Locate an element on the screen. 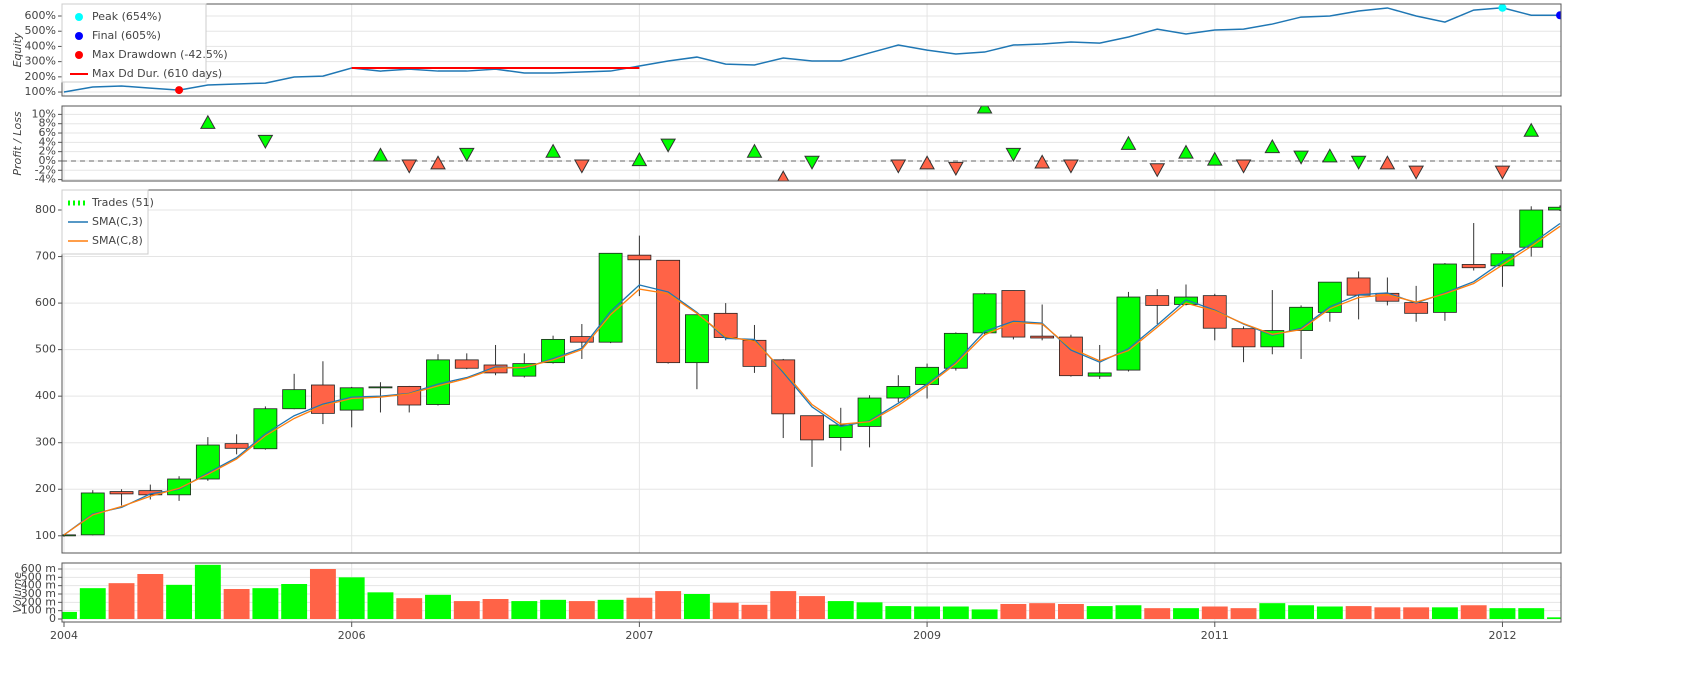  y-tick-label: 400 m is located at coordinates (38, 585).